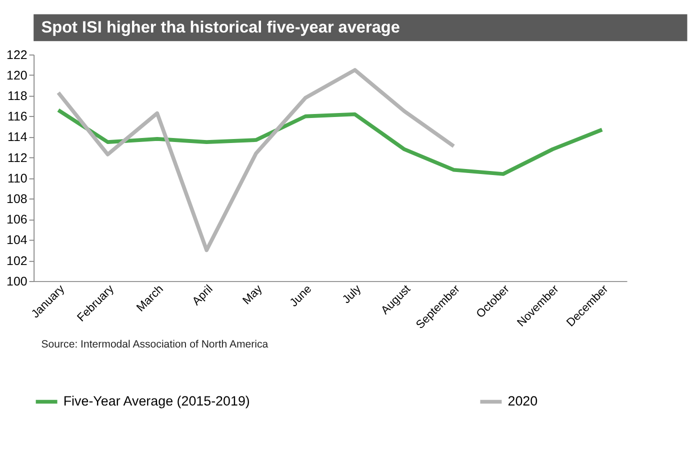  I want to click on y-tick-label: 116, so click(17, 117).